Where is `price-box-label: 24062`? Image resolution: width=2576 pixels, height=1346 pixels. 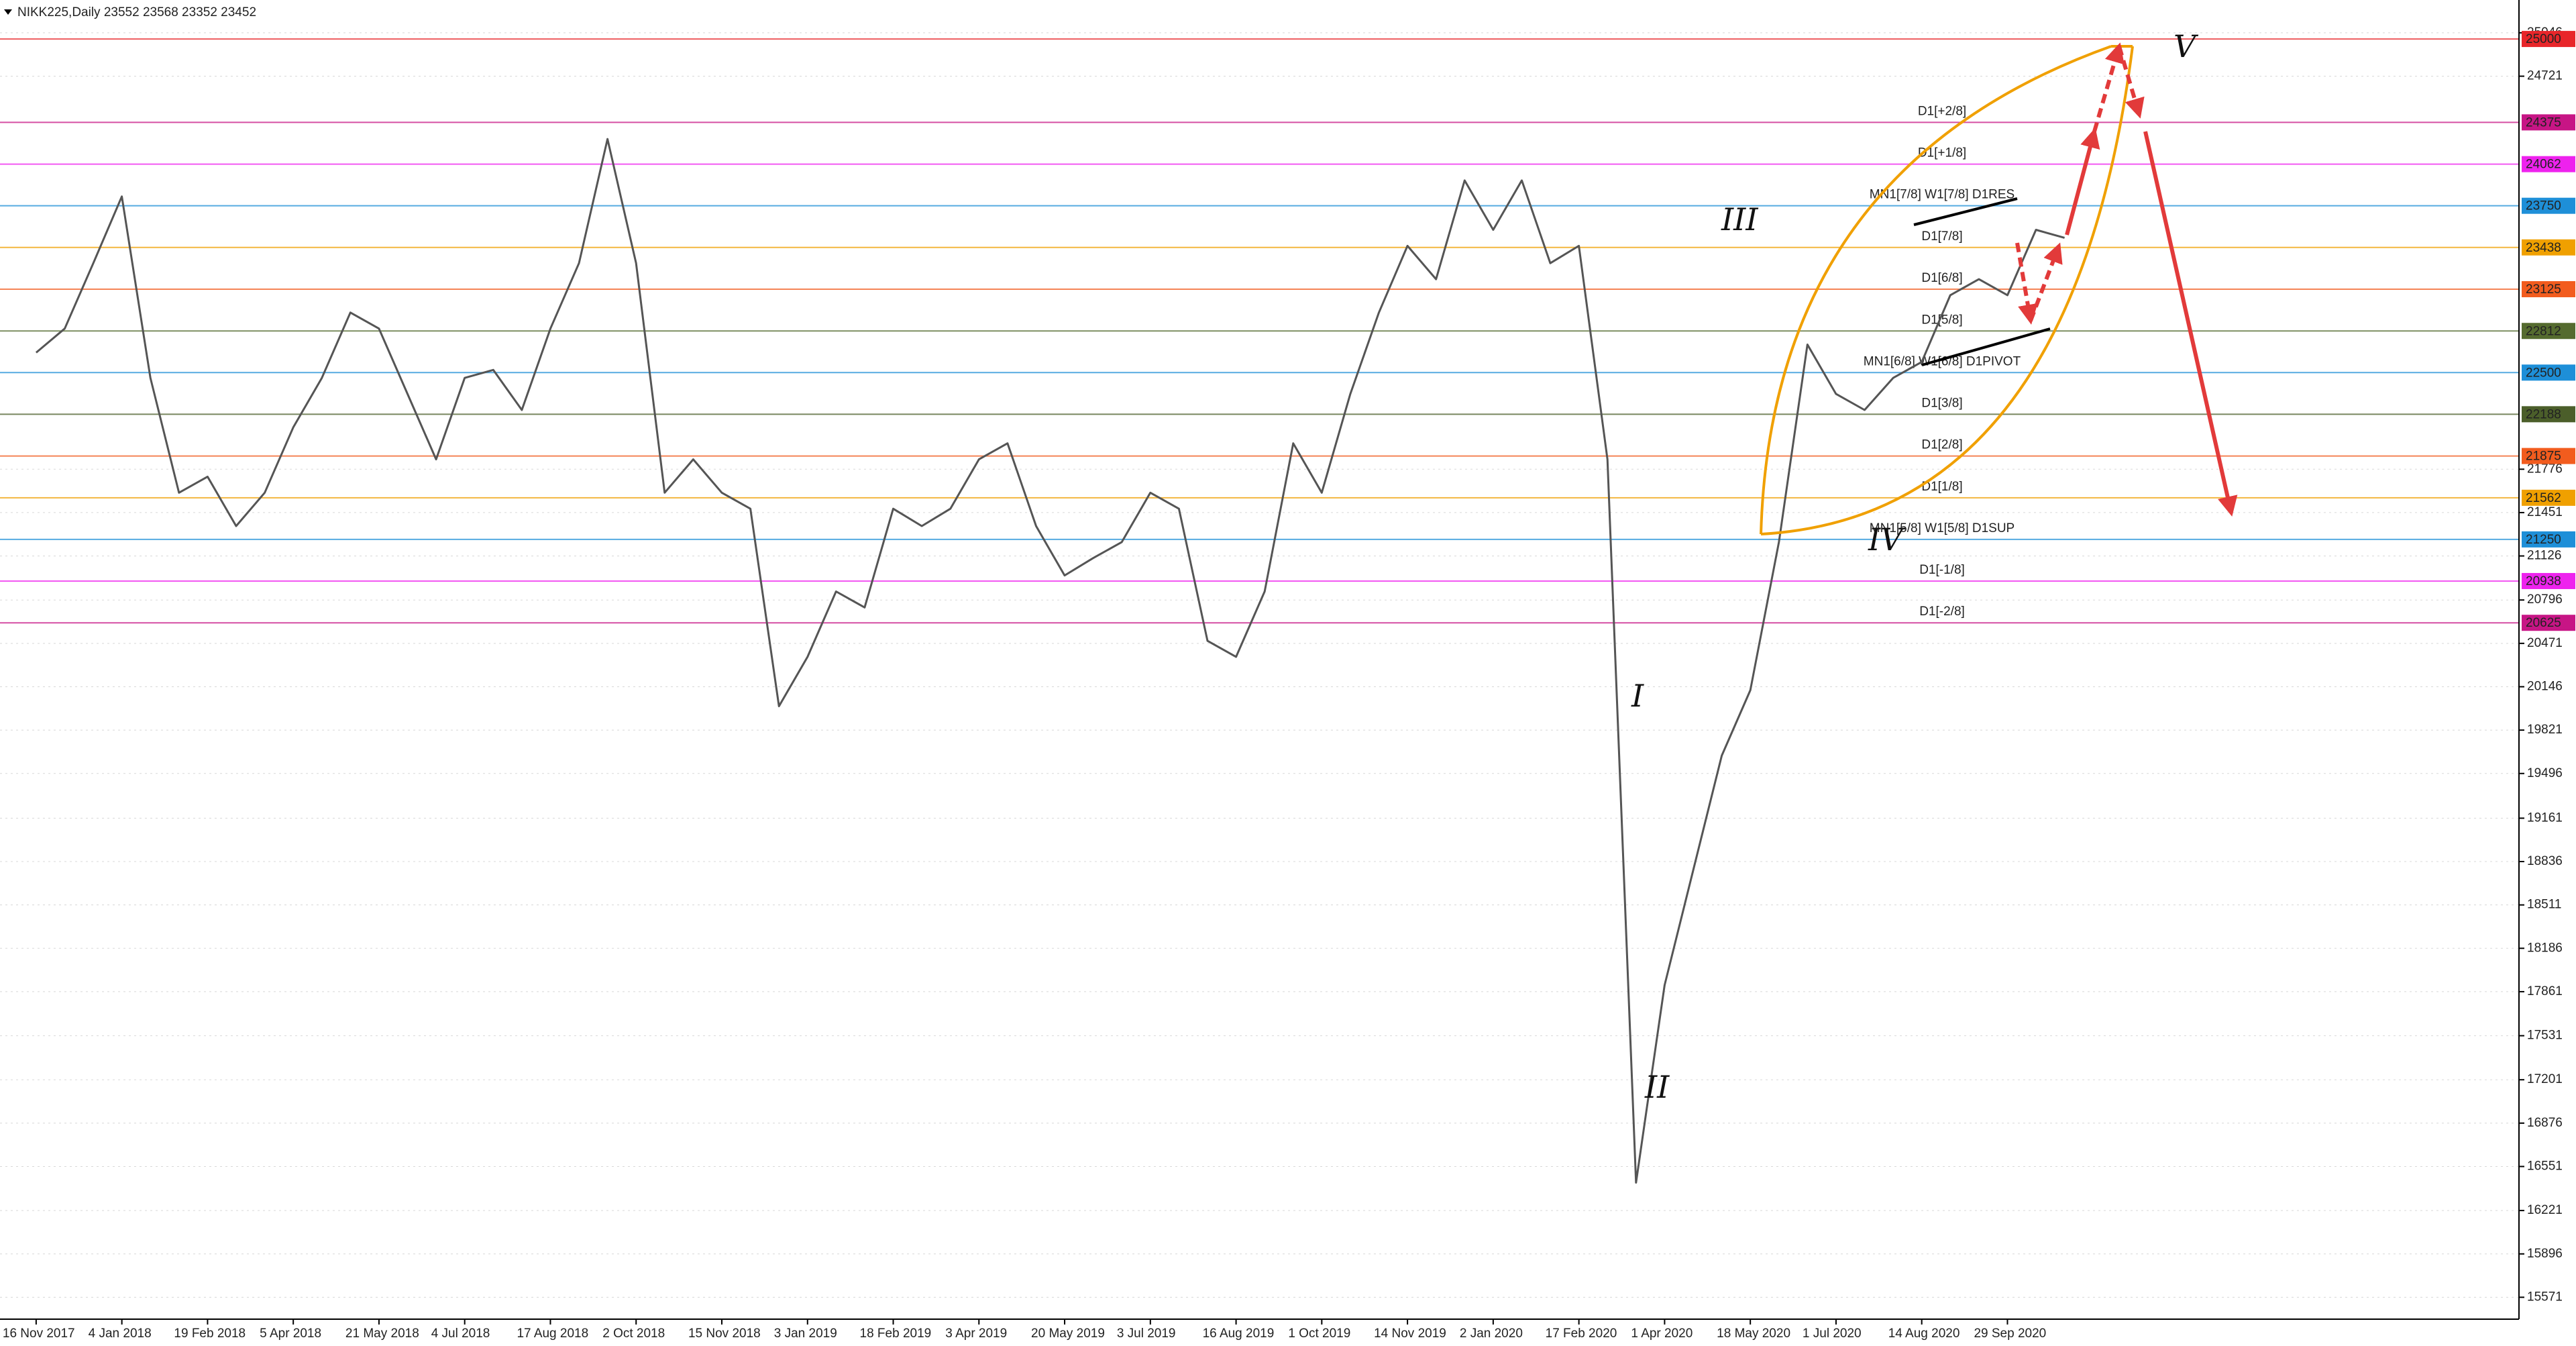
price-box-label: 24062 is located at coordinates (2543, 165).